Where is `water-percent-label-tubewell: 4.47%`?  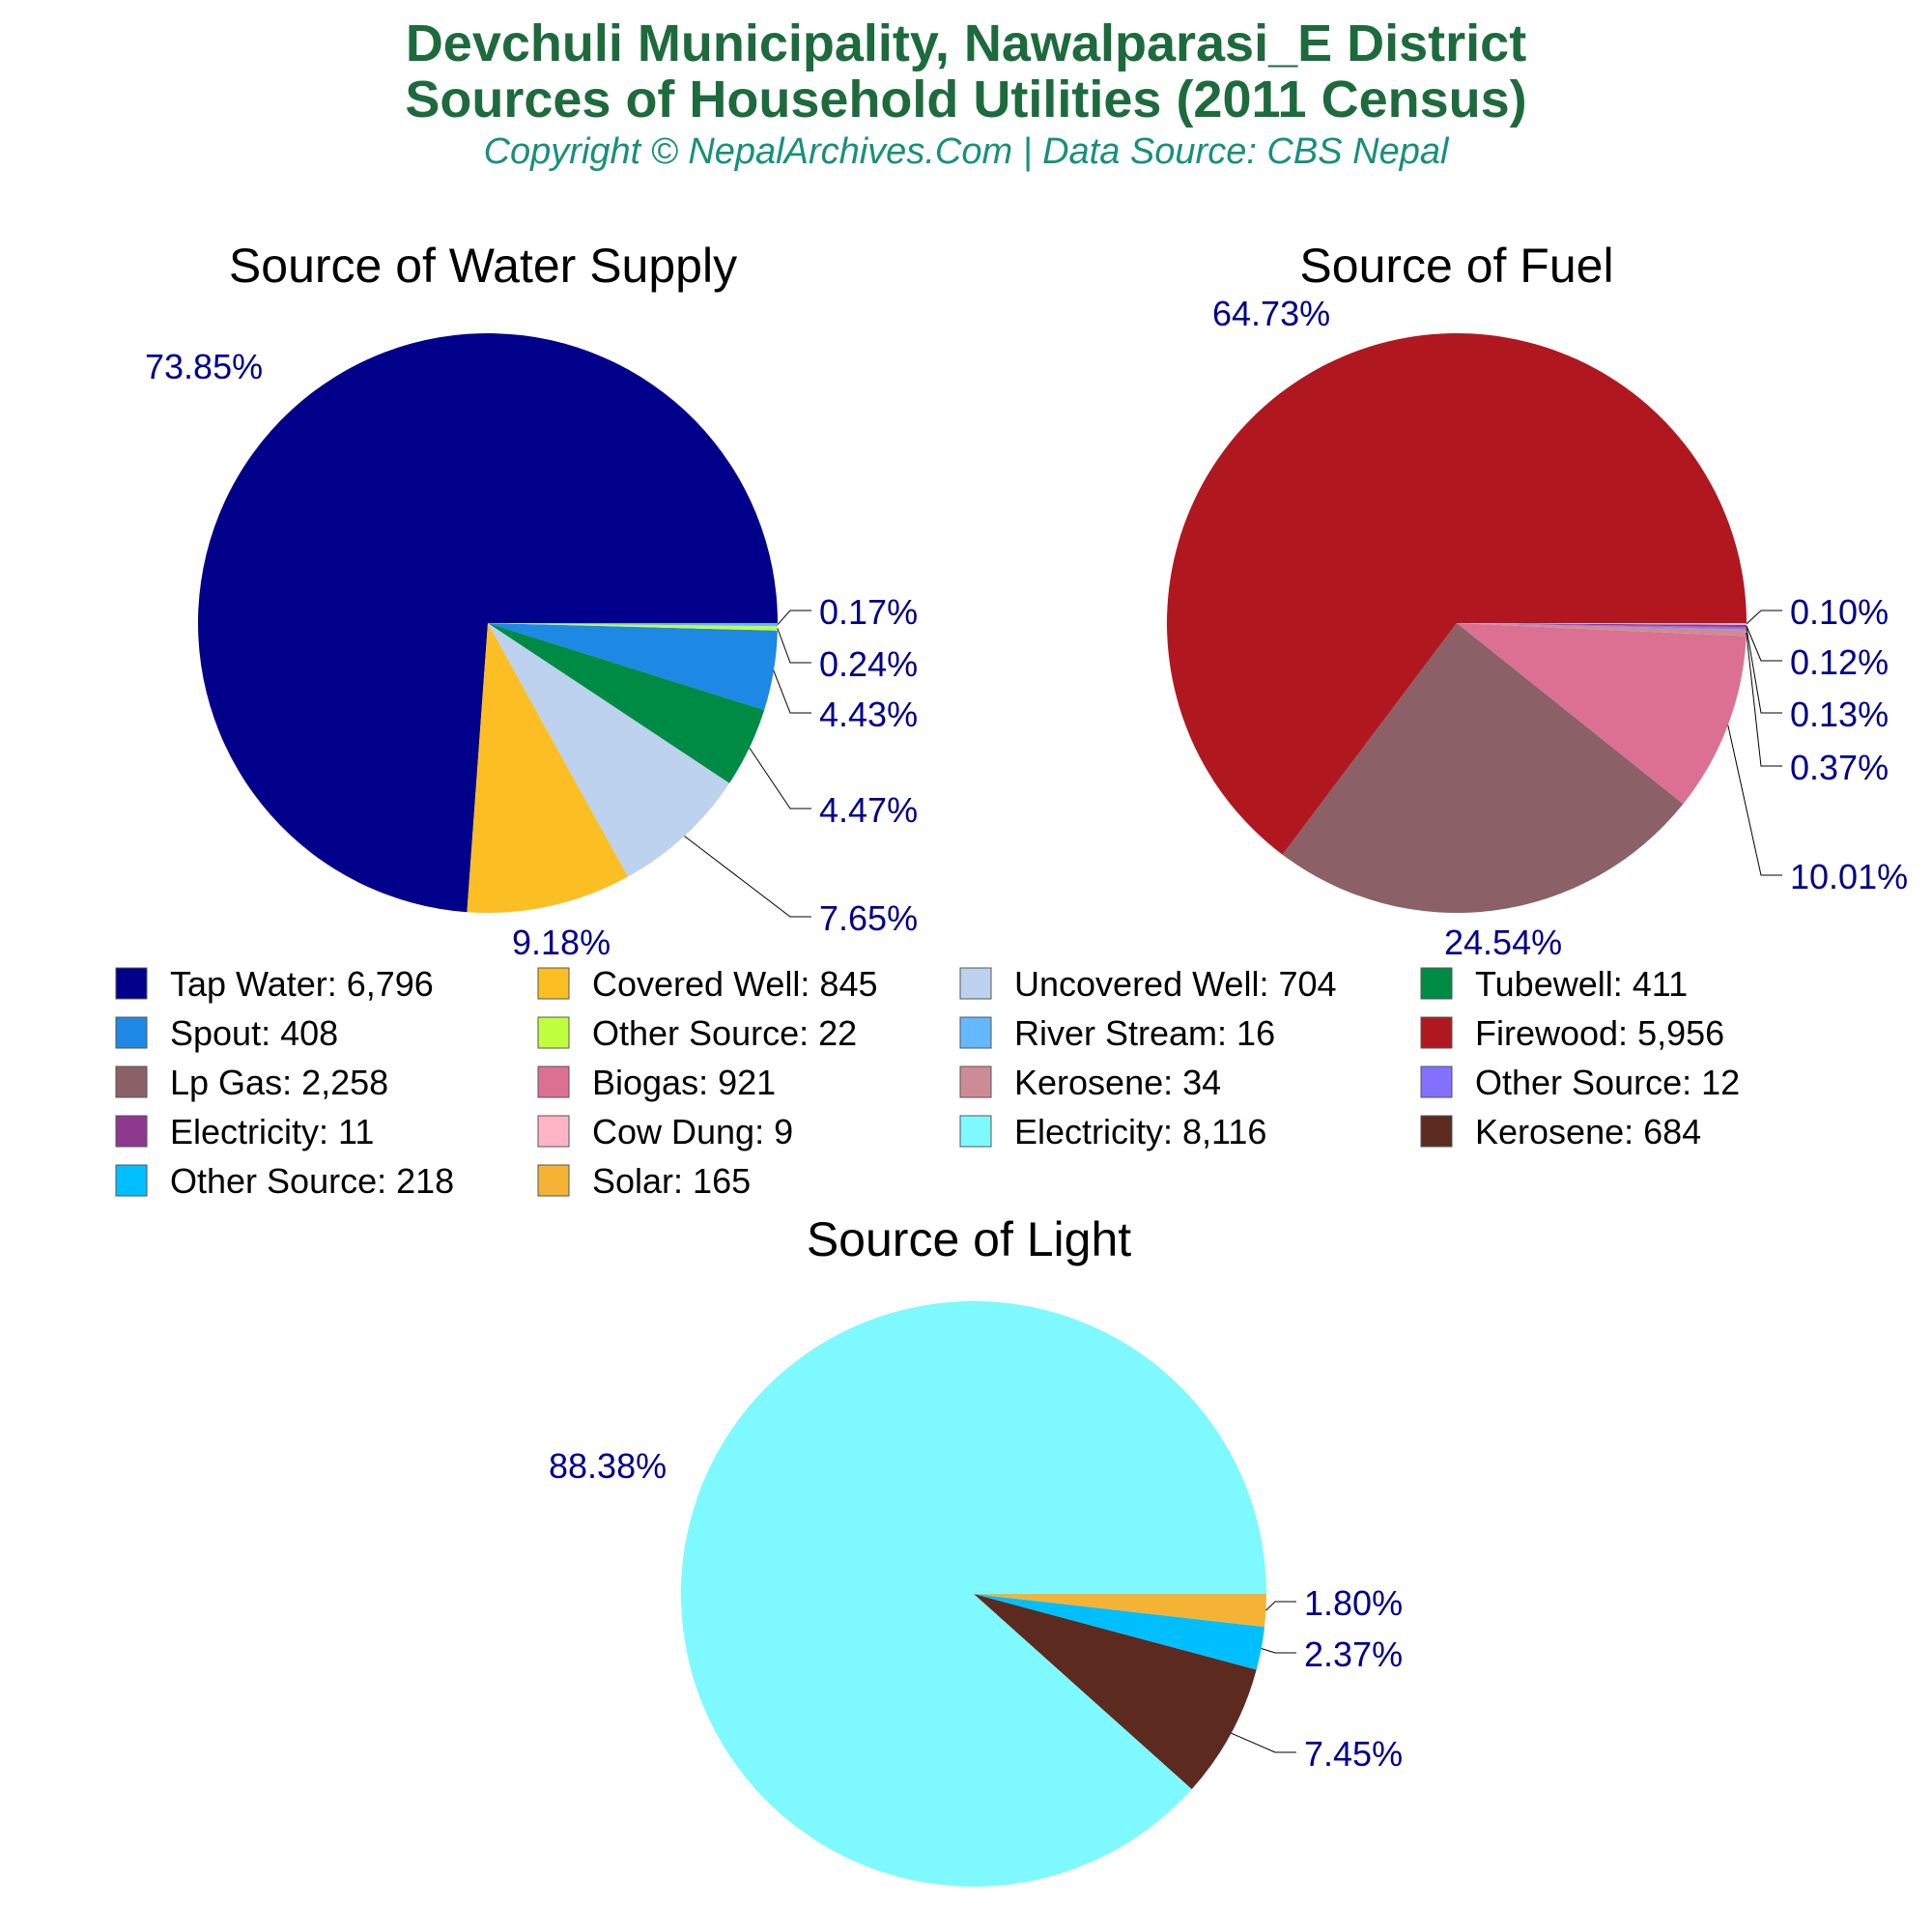 water-percent-label-tubewell: 4.47% is located at coordinates (868, 810).